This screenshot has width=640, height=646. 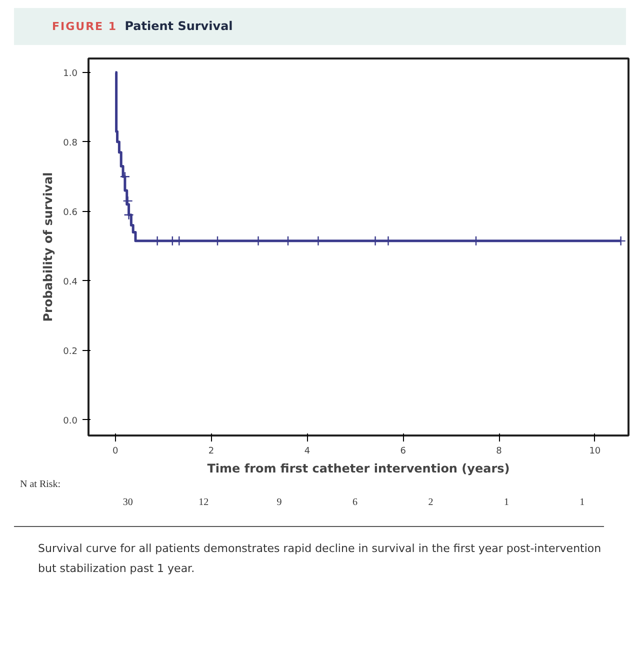 What do you see at coordinates (211, 451) in the screenshot?
I see `x-tick-label: 2` at bounding box center [211, 451].